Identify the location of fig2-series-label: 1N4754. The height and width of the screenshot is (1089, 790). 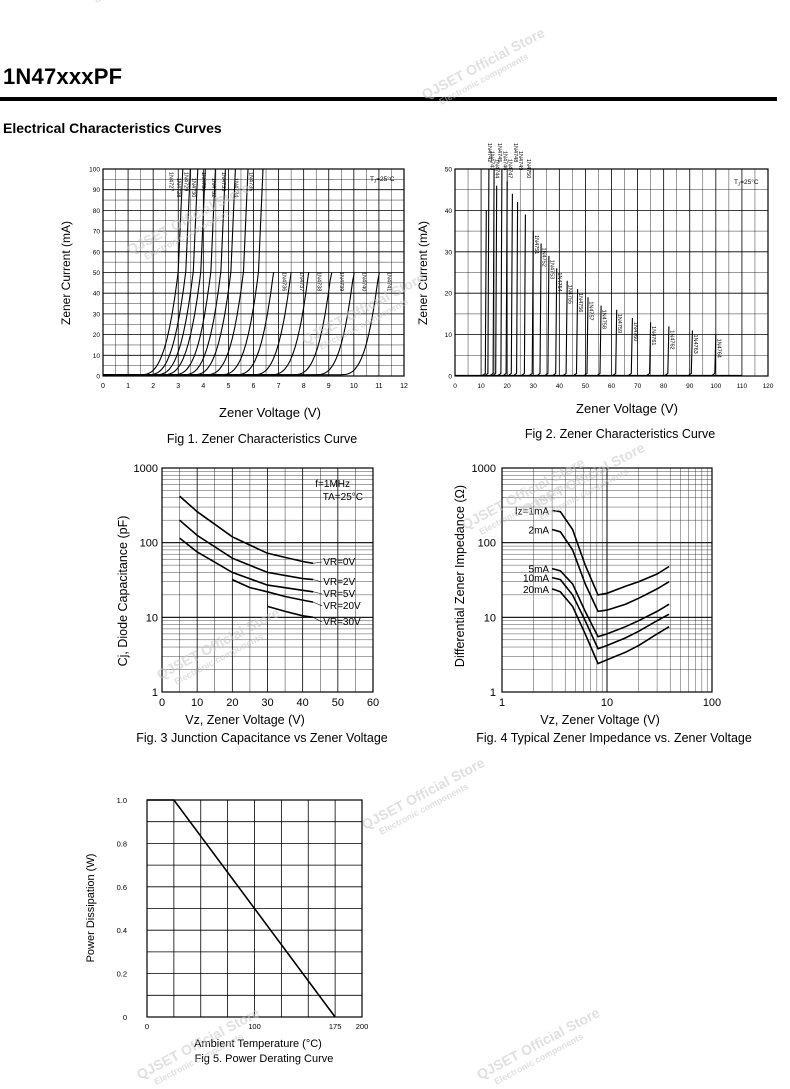
(559, 281).